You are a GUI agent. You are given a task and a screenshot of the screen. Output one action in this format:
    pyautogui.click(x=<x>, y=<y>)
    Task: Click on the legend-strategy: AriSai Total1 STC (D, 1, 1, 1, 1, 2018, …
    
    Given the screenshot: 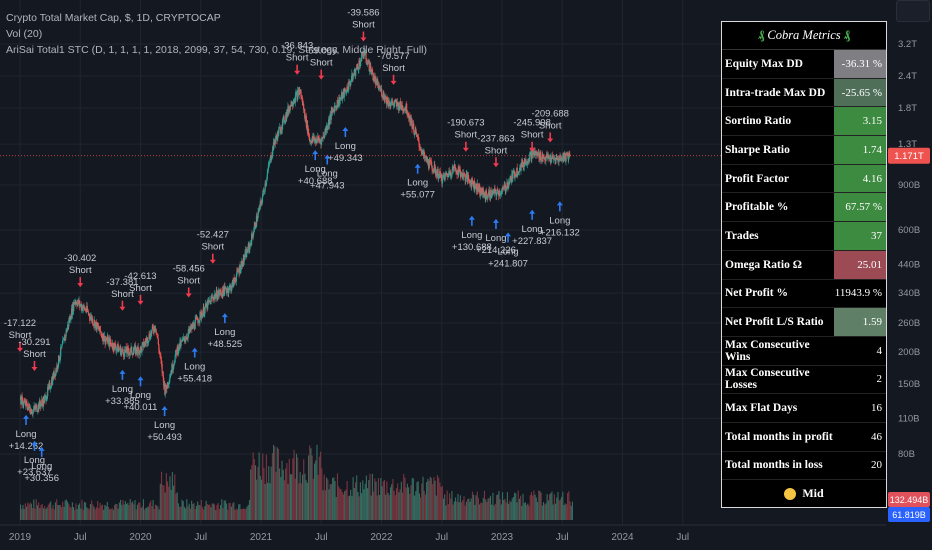 What is the action you would take?
    pyautogui.click(x=217, y=50)
    